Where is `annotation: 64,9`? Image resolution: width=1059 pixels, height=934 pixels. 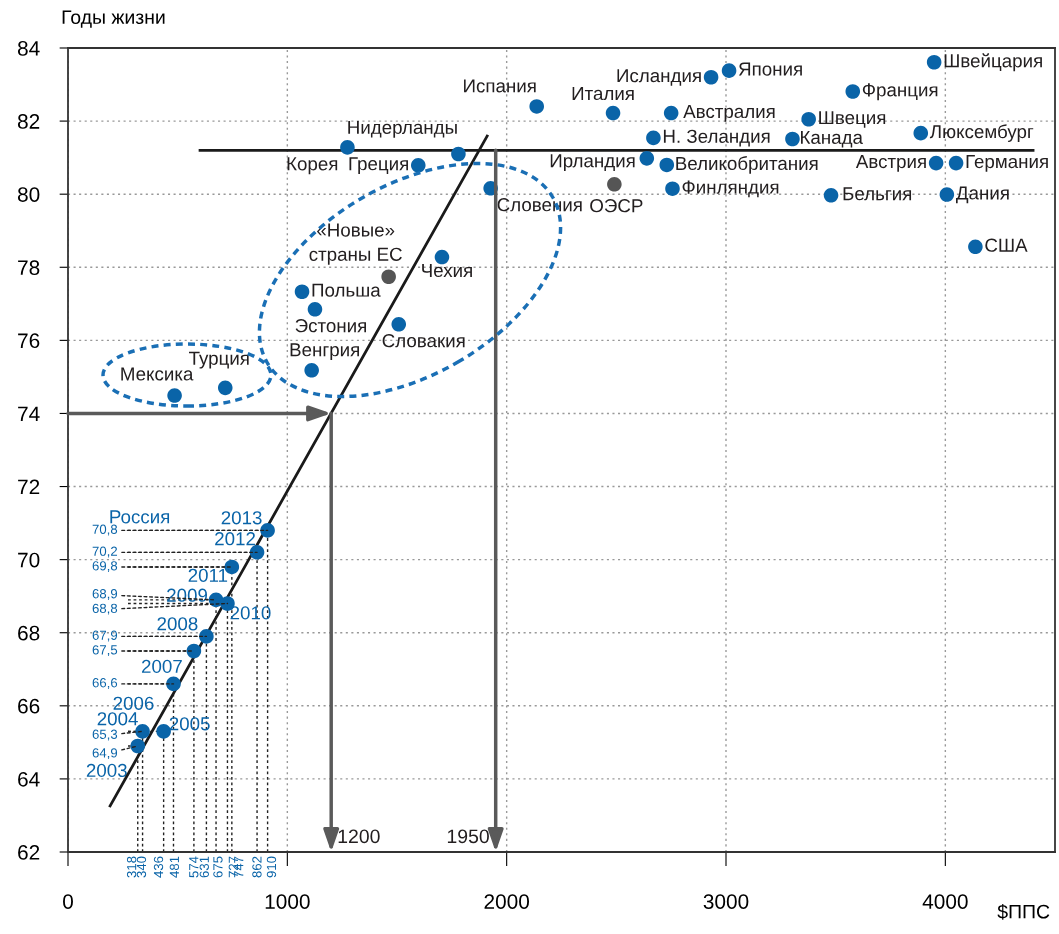
annotation: 64,9 is located at coordinates (105, 754).